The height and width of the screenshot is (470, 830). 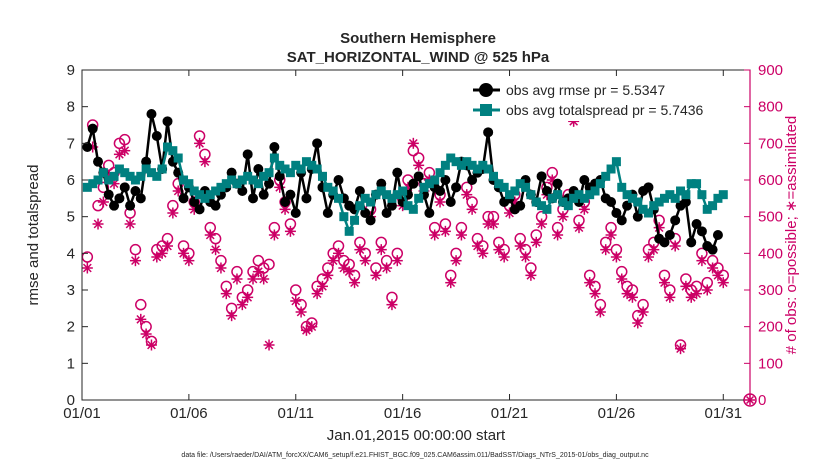 I want to click on y-tick-label: 9, so click(x=71, y=70).